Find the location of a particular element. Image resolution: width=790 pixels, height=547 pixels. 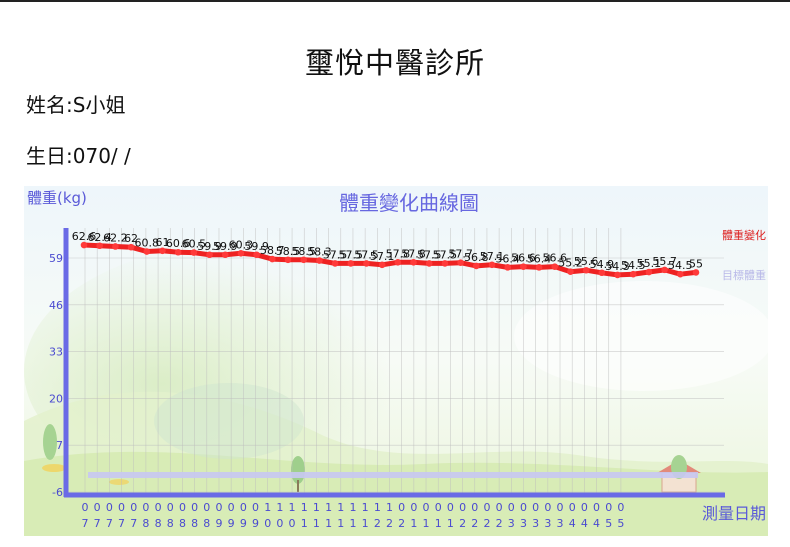

data-label: 61 is located at coordinates (162, 242).